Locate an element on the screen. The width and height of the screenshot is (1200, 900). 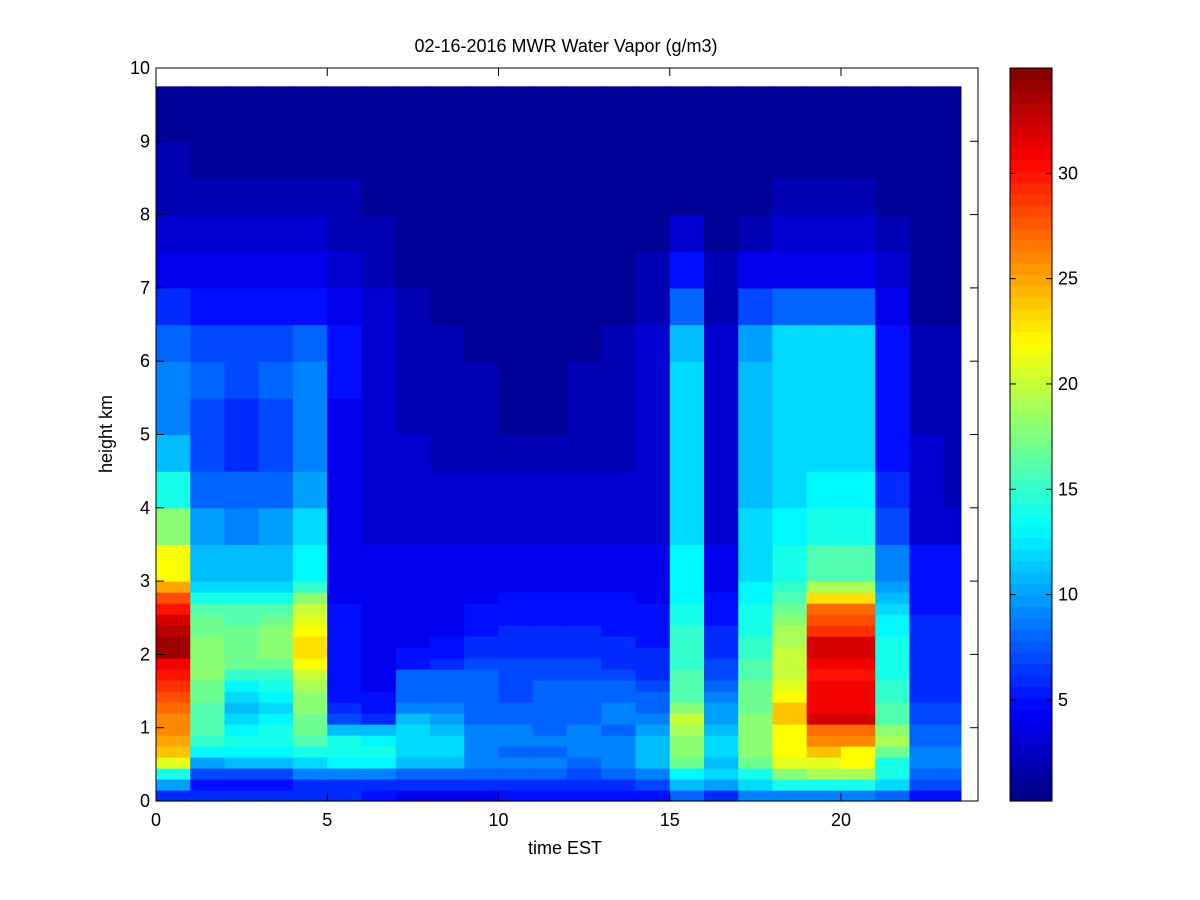
x-tick-label: 0 is located at coordinates (156, 820).